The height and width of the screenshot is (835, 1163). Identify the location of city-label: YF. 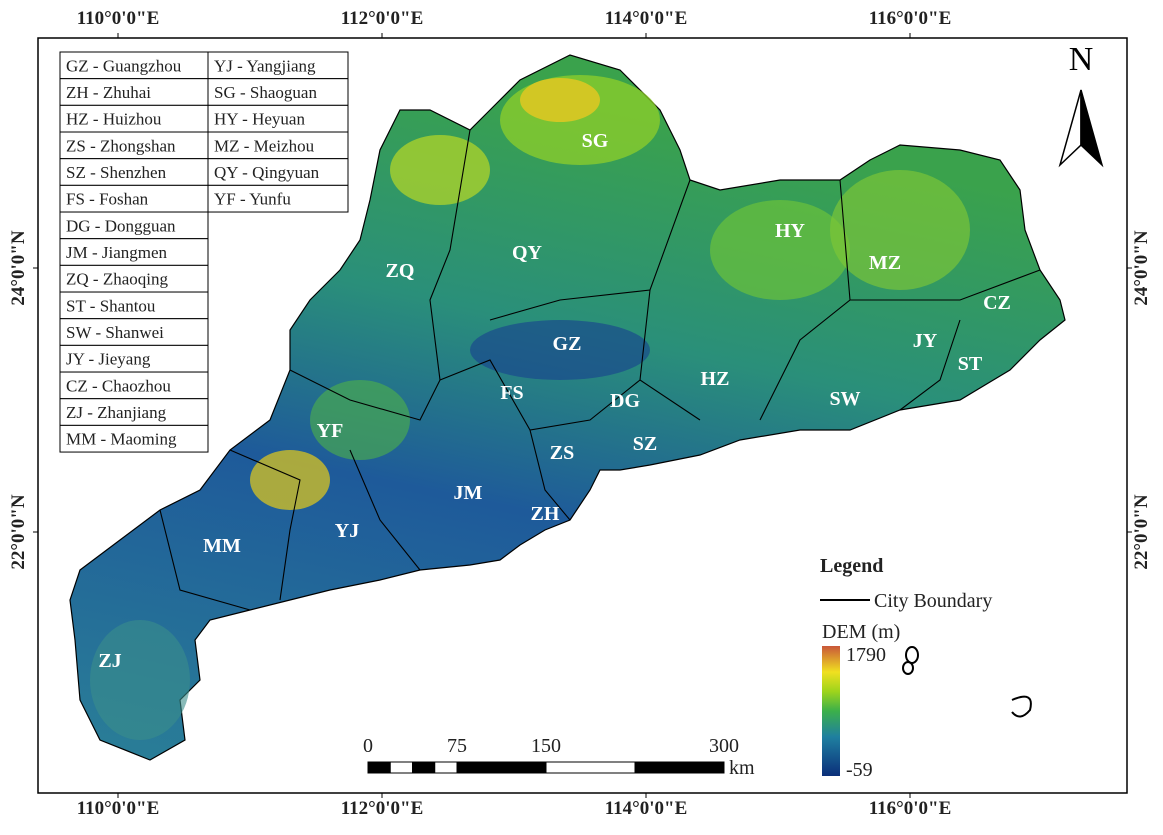
(330, 431).